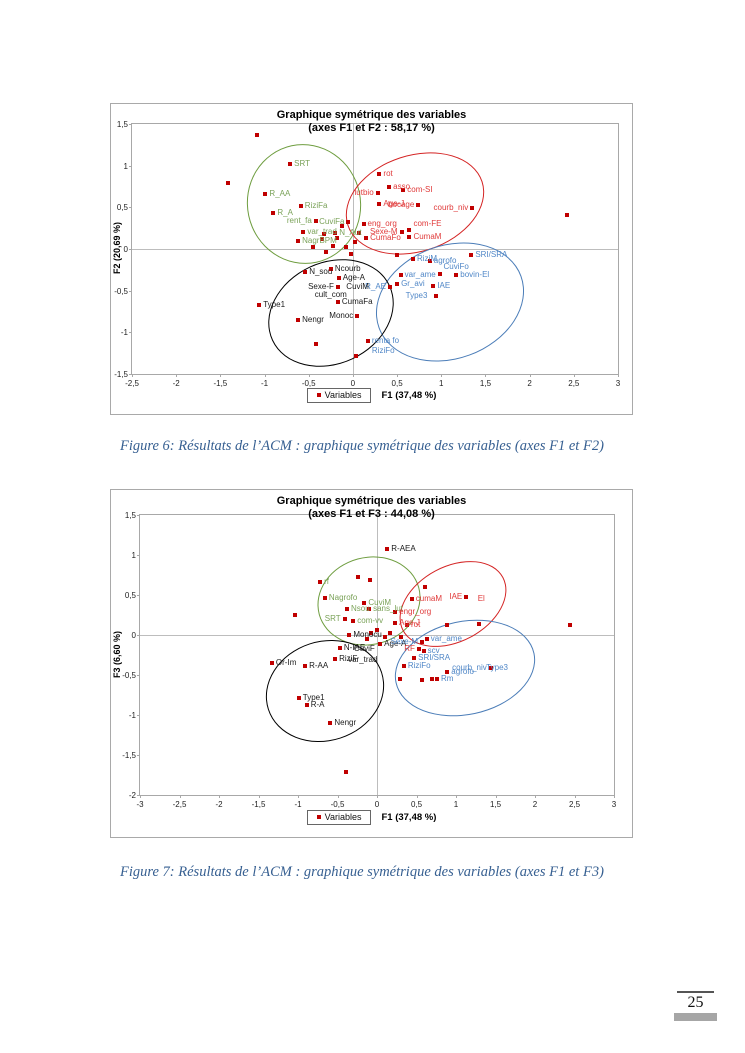 This screenshot has height=1053, width=745. I want to click on point-label: lutbio, so click(364, 193).